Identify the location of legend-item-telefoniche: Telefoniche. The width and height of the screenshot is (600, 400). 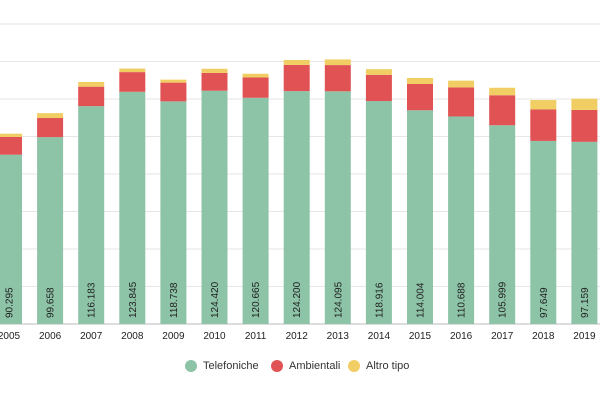
(222, 366).